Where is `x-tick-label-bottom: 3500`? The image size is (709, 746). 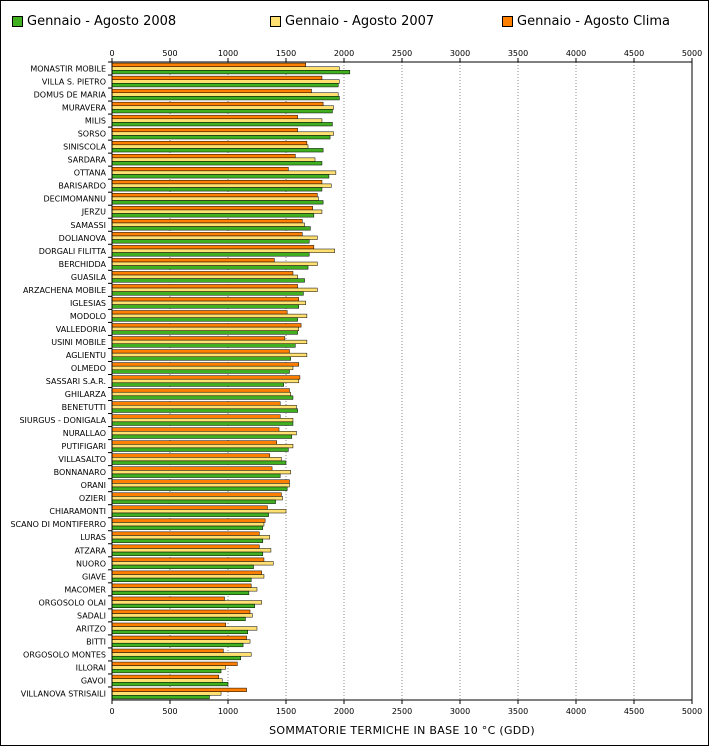 x-tick-label-bottom: 3500 is located at coordinates (518, 711).